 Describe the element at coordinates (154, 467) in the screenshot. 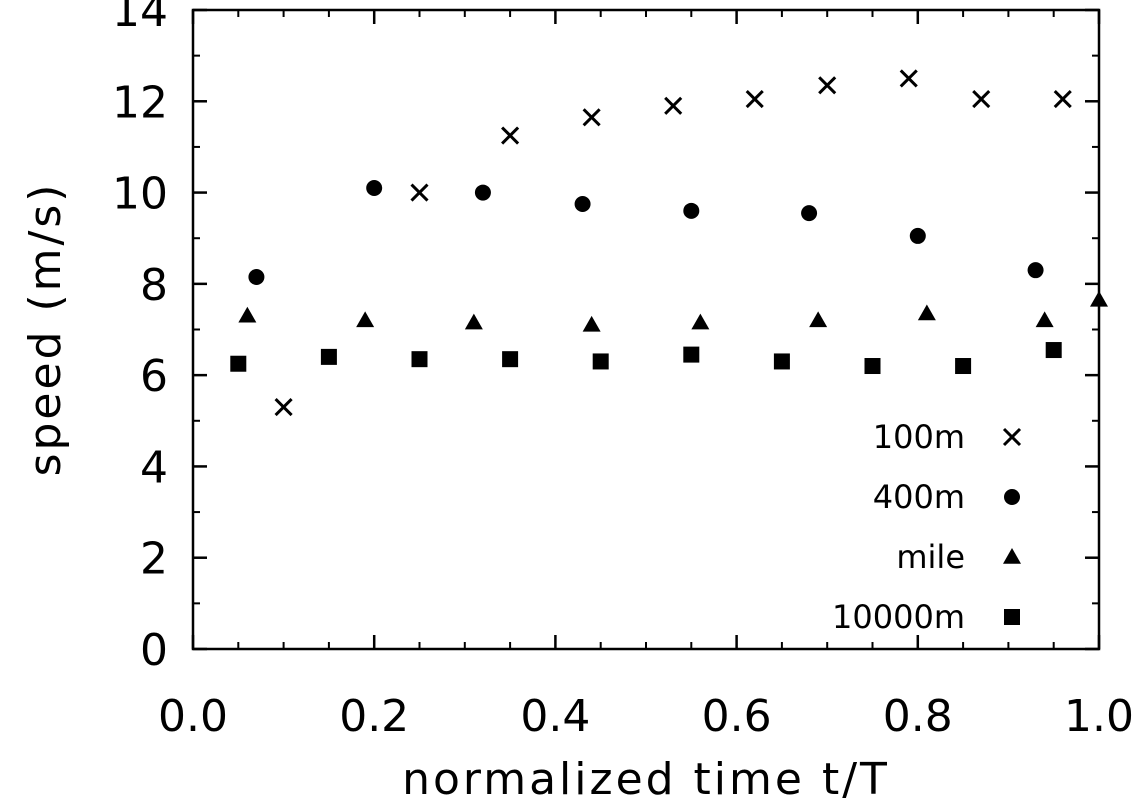

I see `y-tick-label: 4` at that location.